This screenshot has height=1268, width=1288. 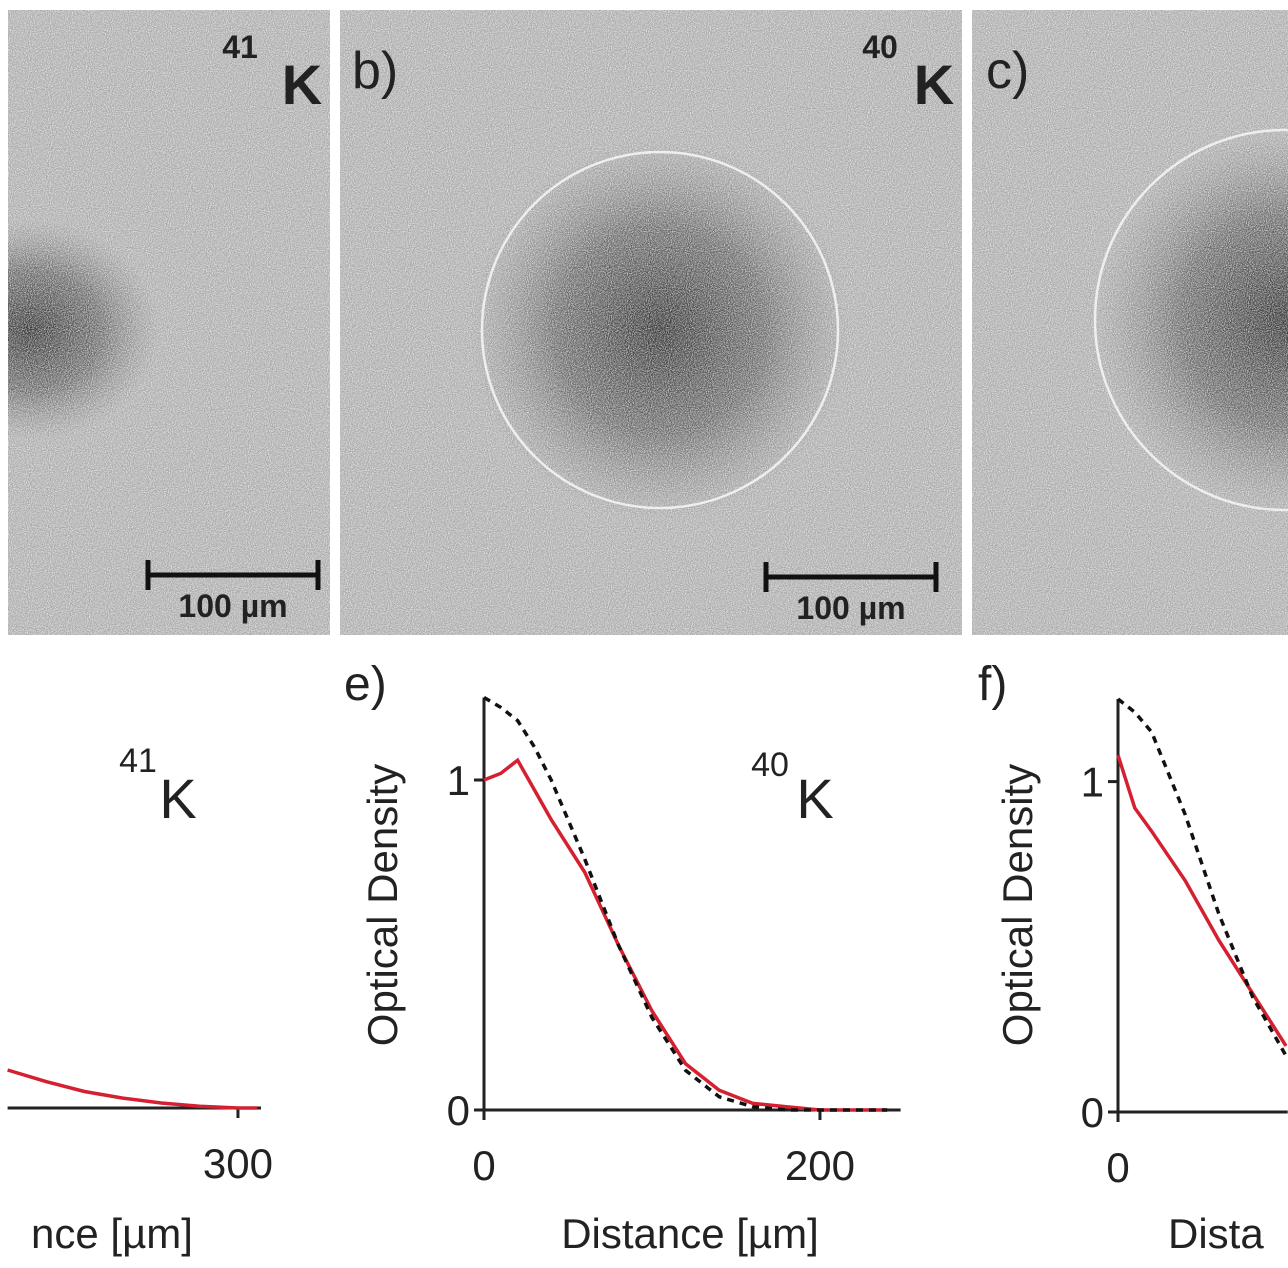 I want to click on x-tick-label: 300, so click(x=238, y=1163).